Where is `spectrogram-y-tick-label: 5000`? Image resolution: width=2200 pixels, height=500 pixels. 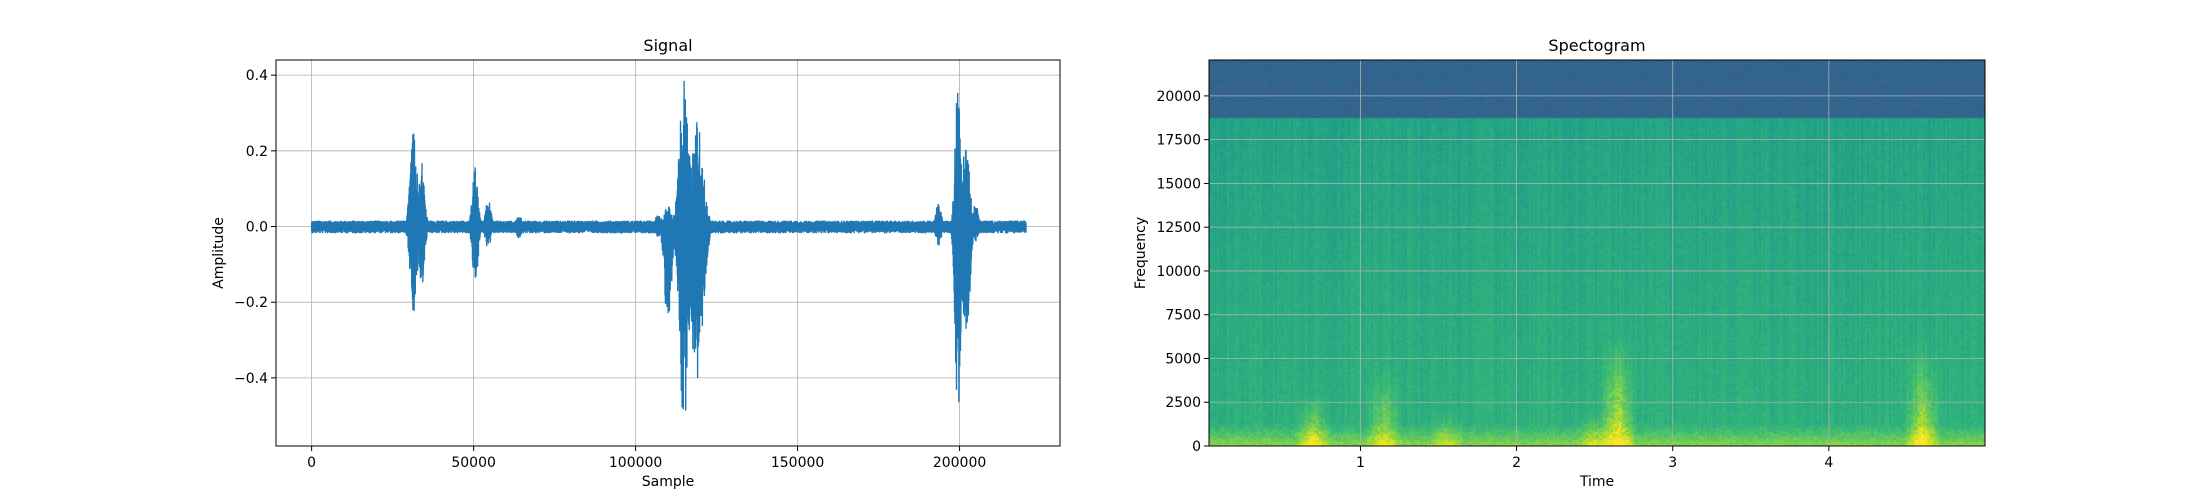 spectrogram-y-tick-label: 5000 is located at coordinates (1183, 359).